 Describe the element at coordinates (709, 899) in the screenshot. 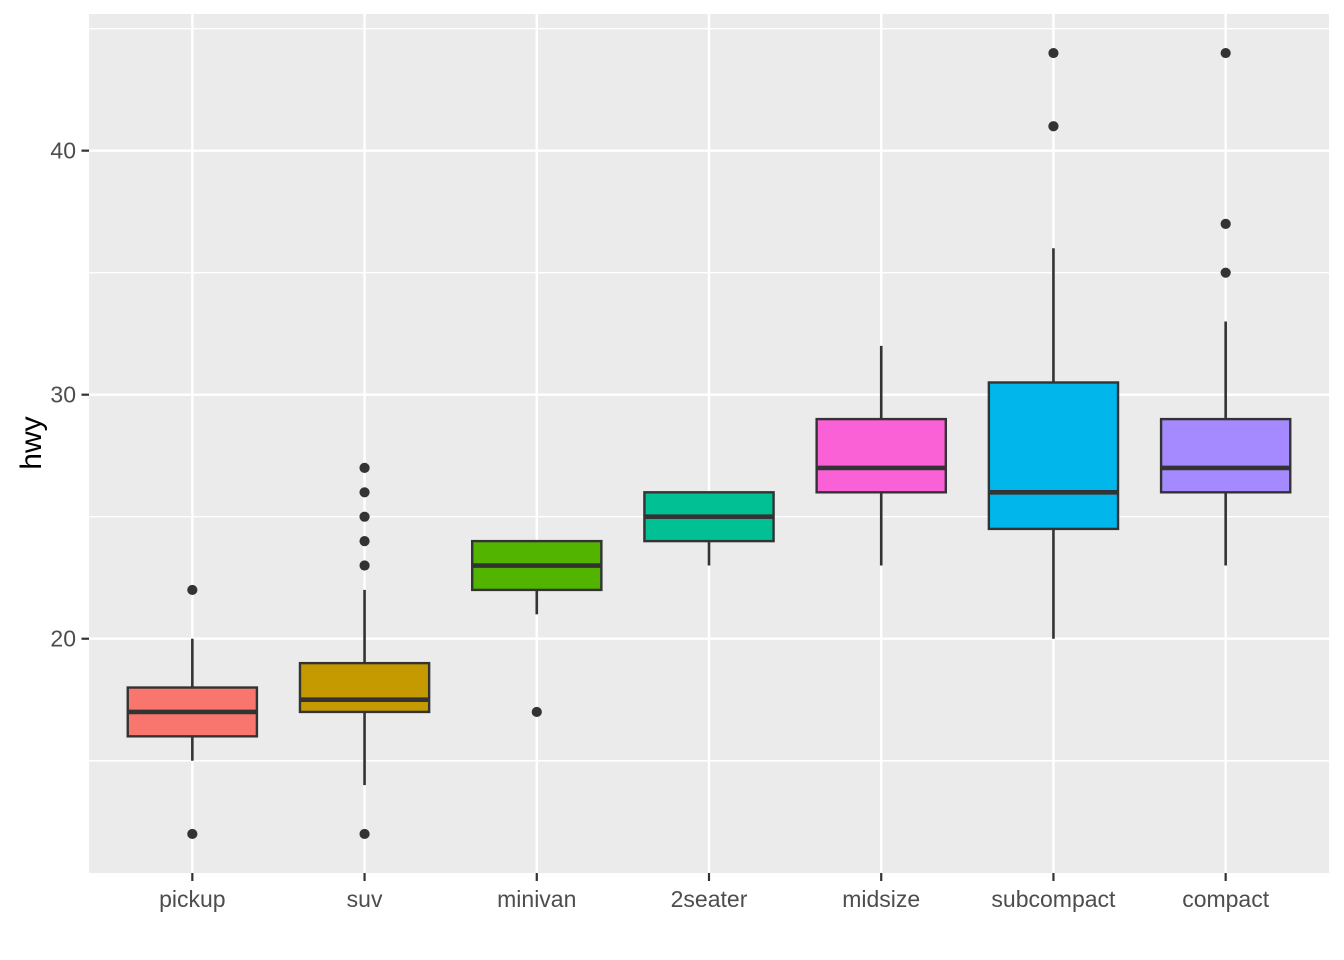

I see `x-tick-label-2seater: 2seater` at that location.